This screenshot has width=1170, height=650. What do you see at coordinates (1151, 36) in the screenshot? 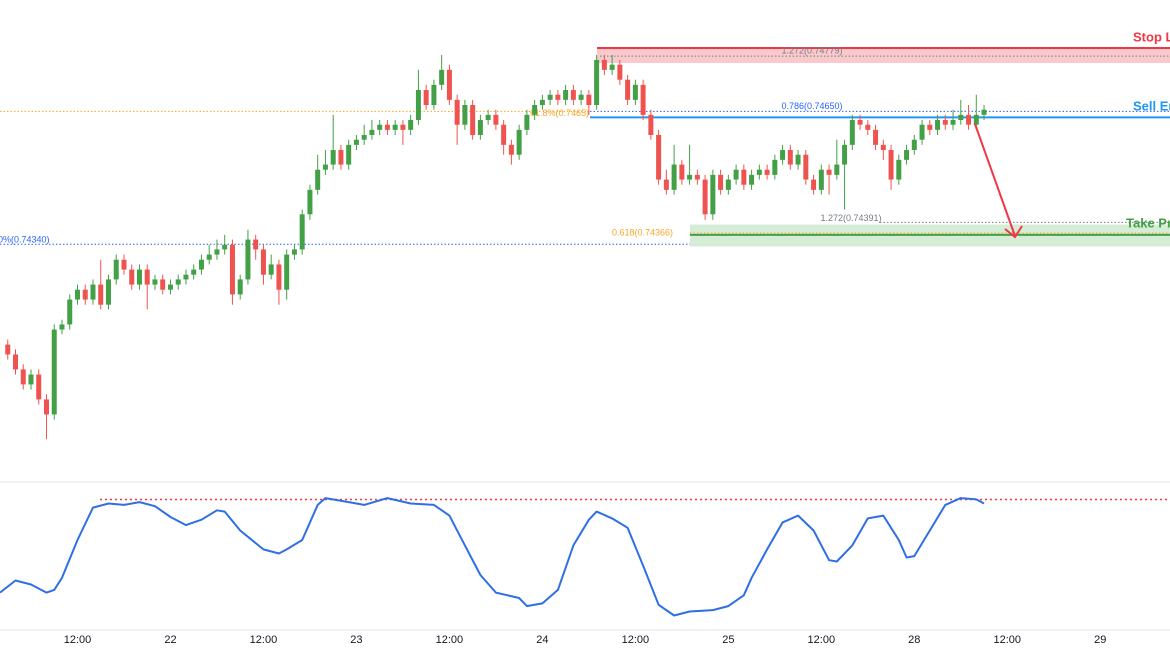
I see `level-label: Stop Loss` at bounding box center [1151, 36].